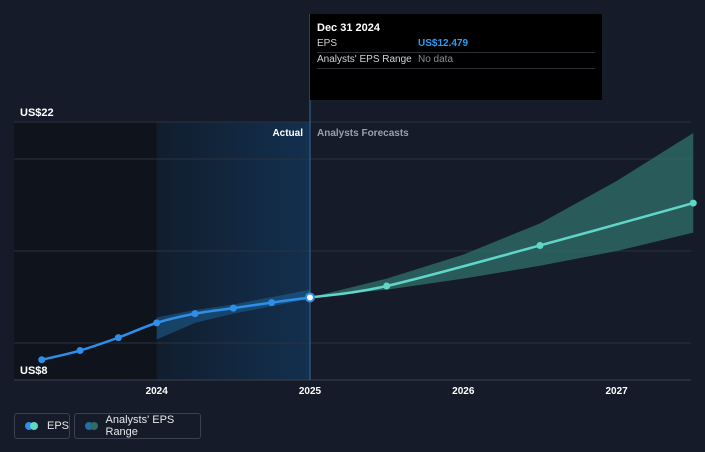  What do you see at coordinates (363, 133) in the screenshot?
I see `forecast-section-label: Analysts Forecasts` at bounding box center [363, 133].